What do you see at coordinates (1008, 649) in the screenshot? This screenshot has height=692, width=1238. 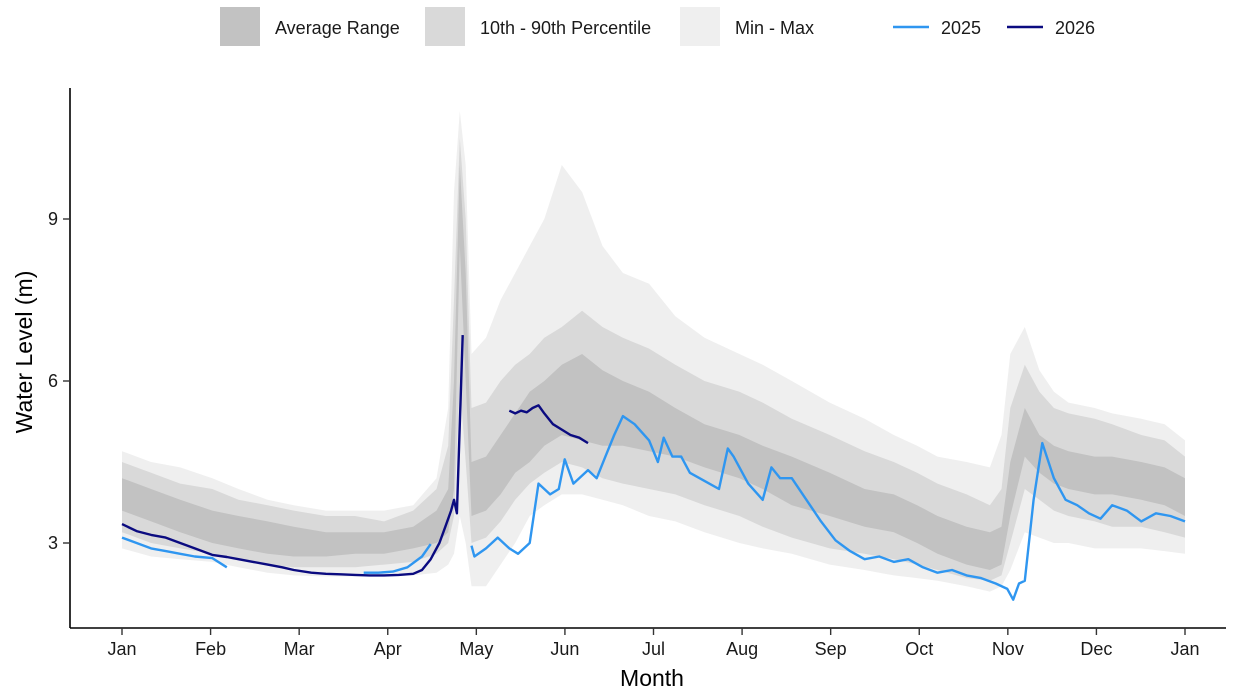 I see `x-tick-label: Nov` at bounding box center [1008, 649].